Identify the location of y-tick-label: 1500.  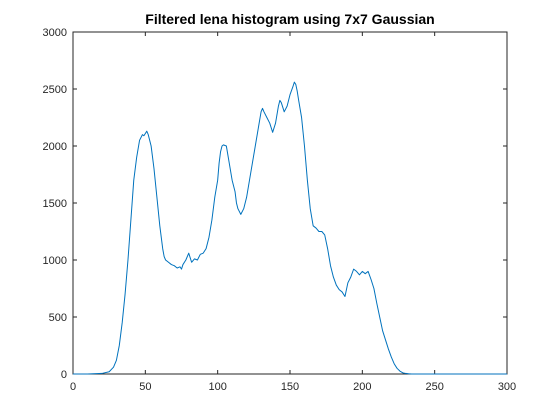
(55, 204).